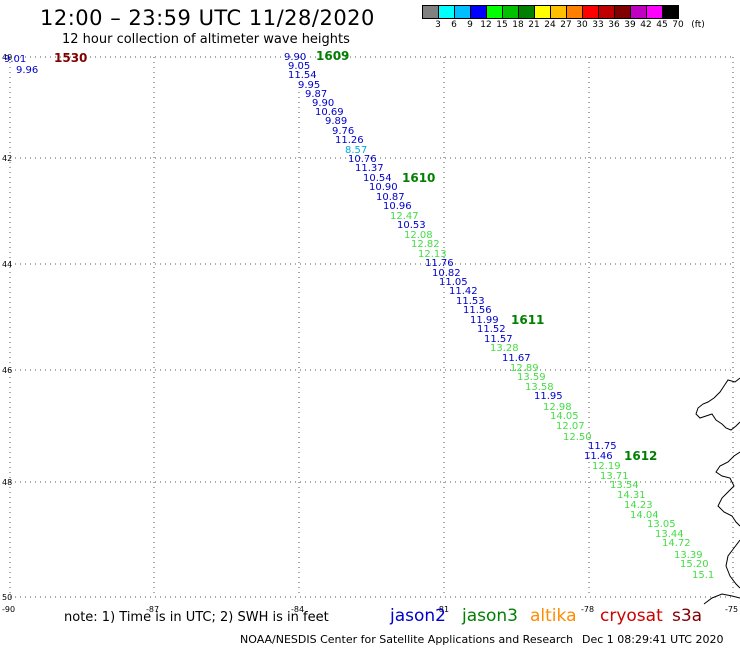 This screenshot has width=740, height=650. Describe the element at coordinates (302, 75) in the screenshot. I see `wave-height-value: 11.54` at that location.